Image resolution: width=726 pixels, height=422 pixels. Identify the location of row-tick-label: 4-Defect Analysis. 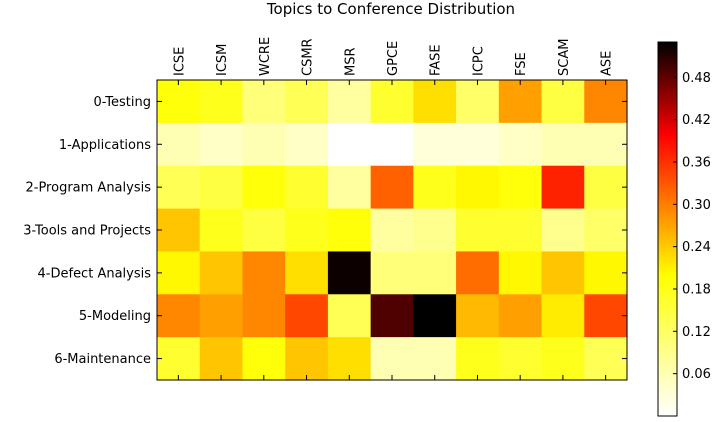
(95, 273).